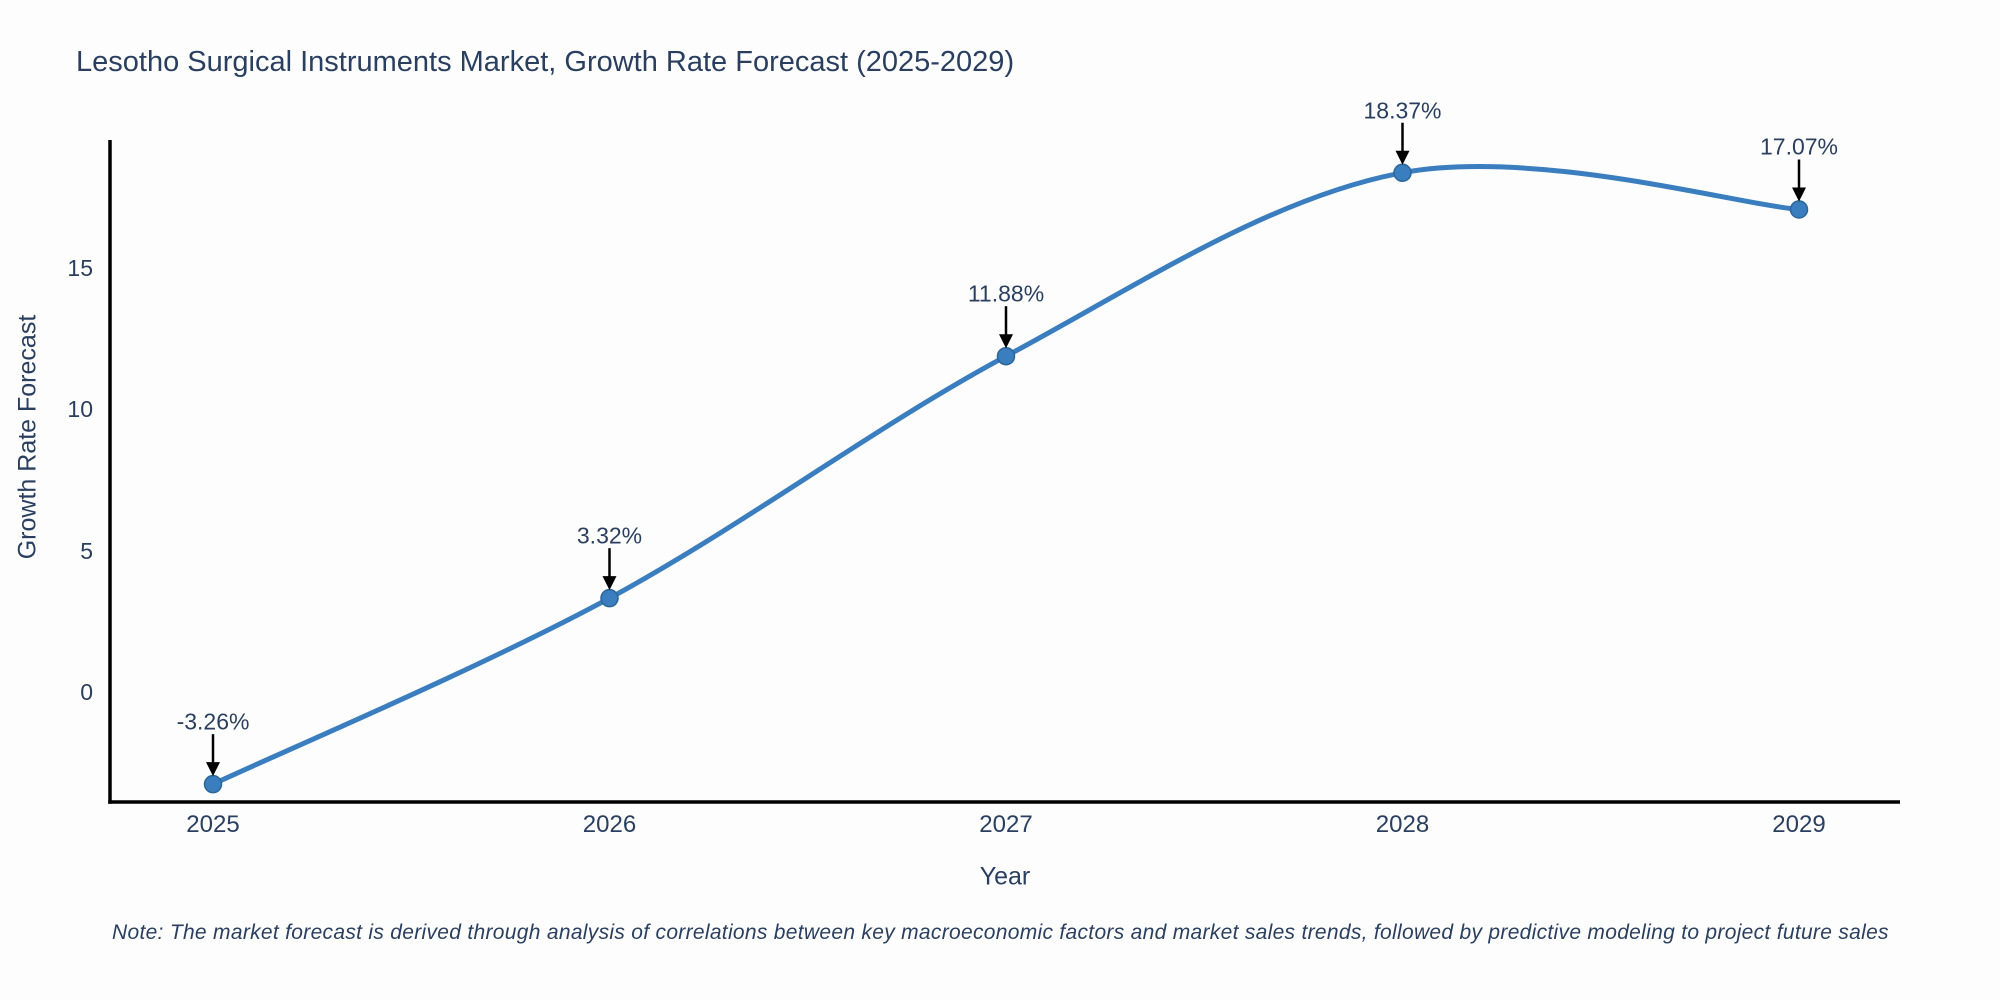 This screenshot has width=2000, height=1000. I want to click on x-tick-label: 2027, so click(1006, 824).